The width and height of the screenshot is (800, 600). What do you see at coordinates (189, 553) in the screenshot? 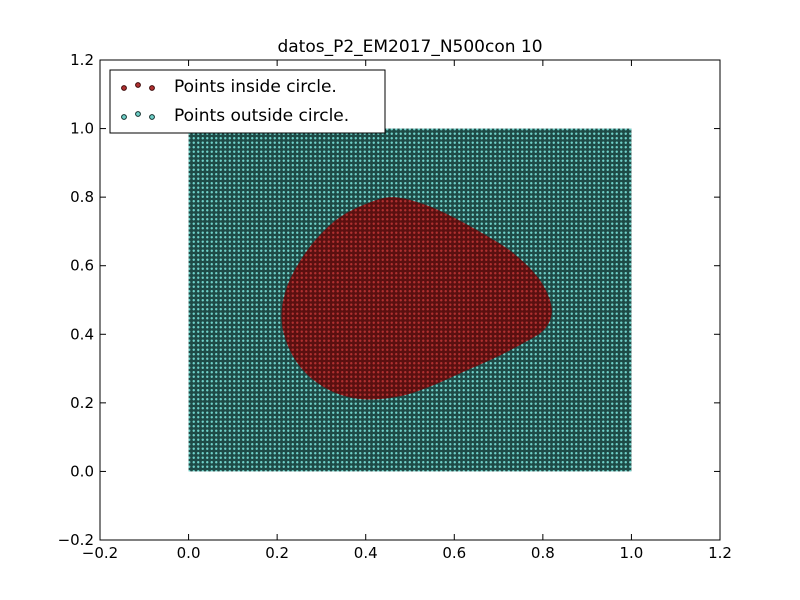
I see `x-tick-label: 0.0` at bounding box center [189, 553].